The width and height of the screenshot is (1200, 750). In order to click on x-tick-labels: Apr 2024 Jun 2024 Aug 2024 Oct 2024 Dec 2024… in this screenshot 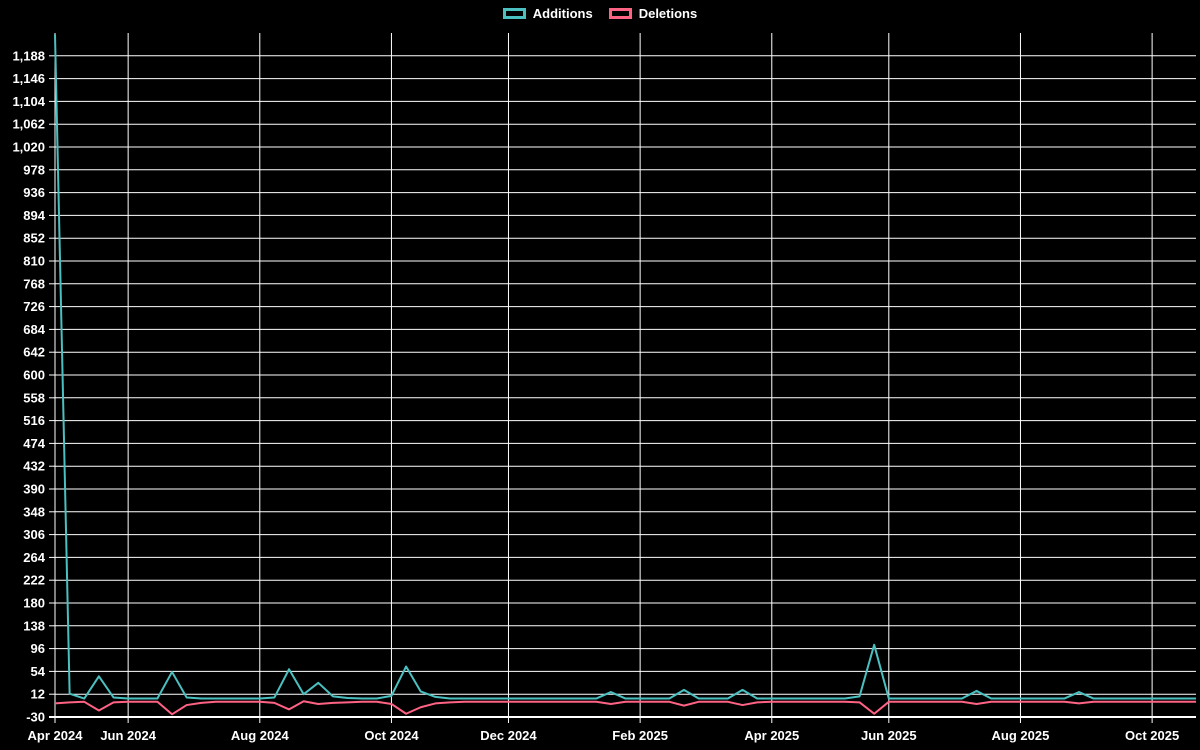, I will do `click(604, 735)`.